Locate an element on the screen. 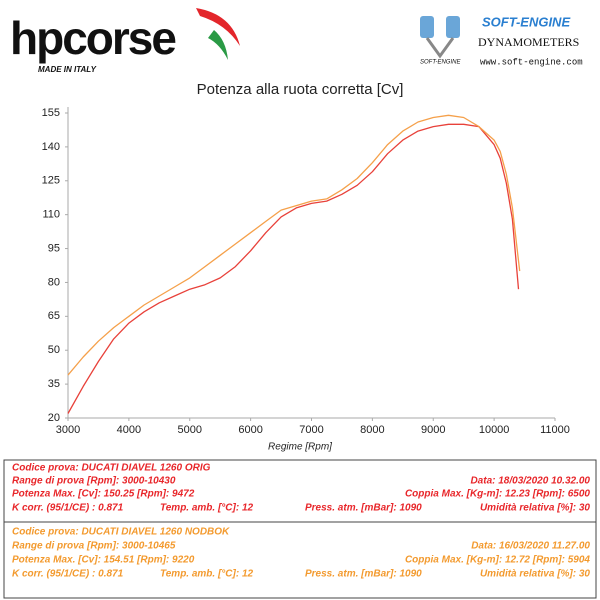 Image resolution: width=600 pixels, height=600 pixels. y-tick-label: 125 is located at coordinates (51, 181).